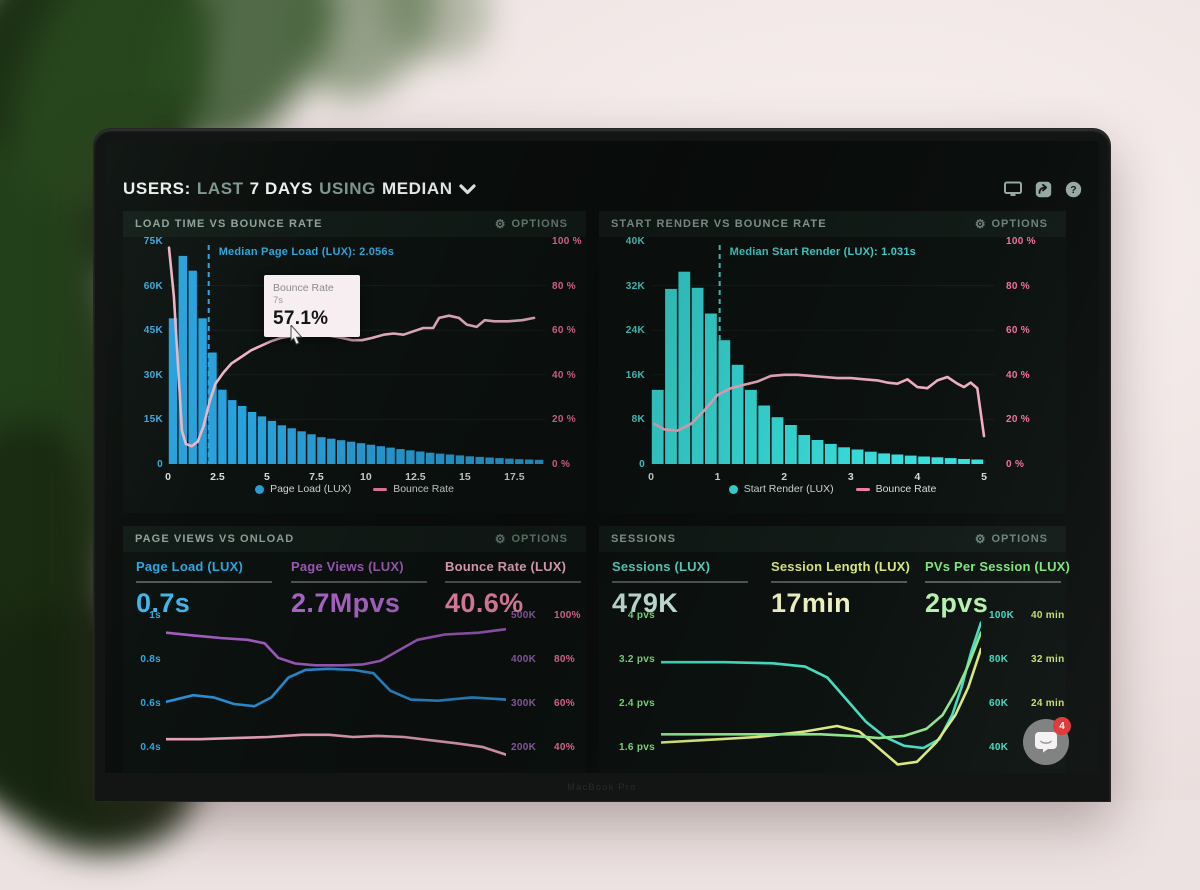 The width and height of the screenshot is (1200, 890). What do you see at coordinates (354, 489) in the screenshot?
I see `chart-legend: Page Load (LUX) Bounce Rate` at bounding box center [354, 489].